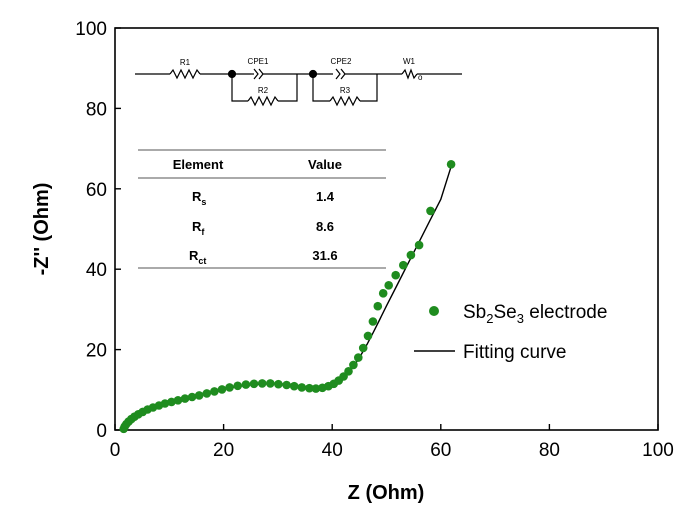  I want to click on circuit-label-cpe2: CPE2, so click(341, 61).